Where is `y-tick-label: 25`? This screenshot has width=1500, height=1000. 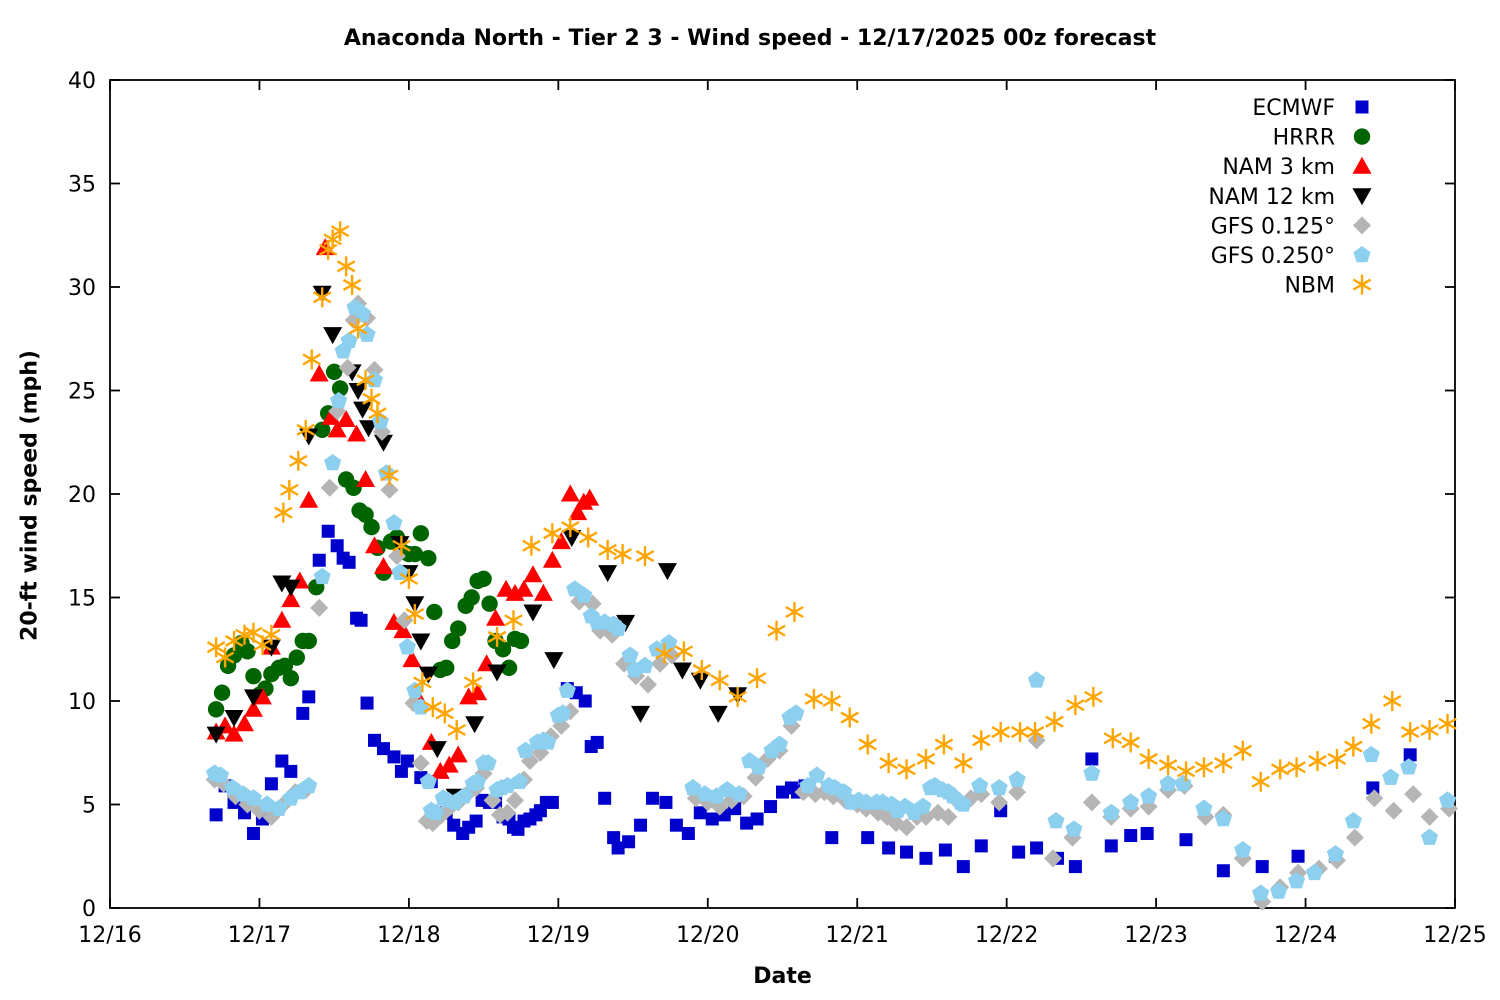
y-tick-label: 25 is located at coordinates (82, 392).